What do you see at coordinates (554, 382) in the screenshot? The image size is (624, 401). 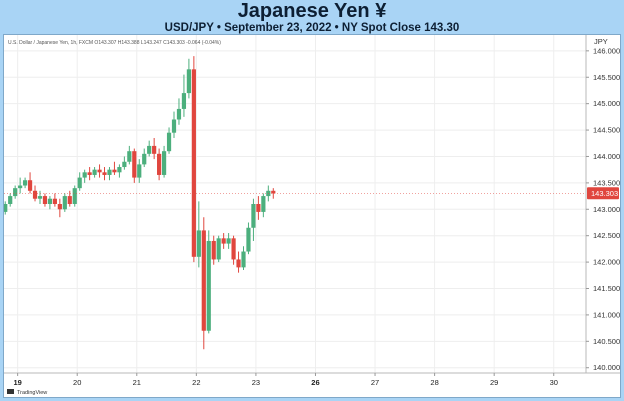 I see `x-tick-label: 30` at bounding box center [554, 382].